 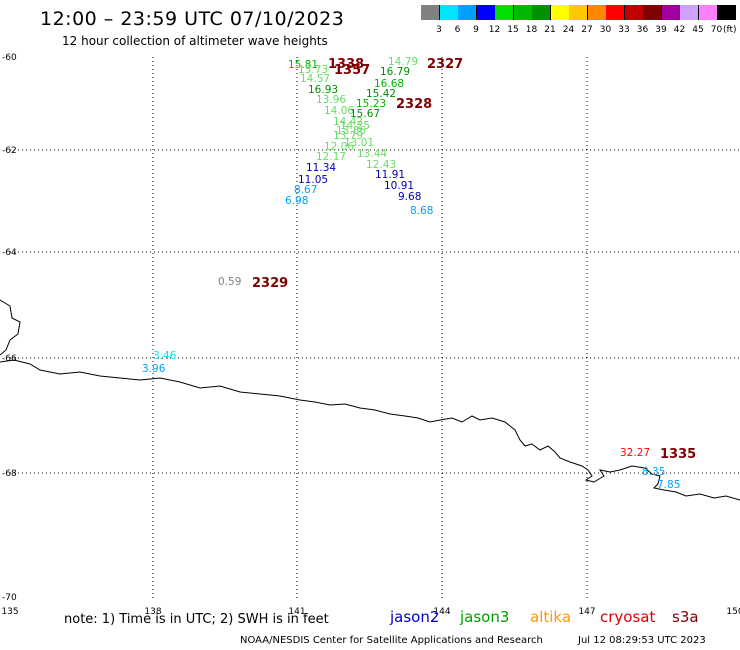 I want to click on wave-height-label: 16.93, so click(x=323, y=90).